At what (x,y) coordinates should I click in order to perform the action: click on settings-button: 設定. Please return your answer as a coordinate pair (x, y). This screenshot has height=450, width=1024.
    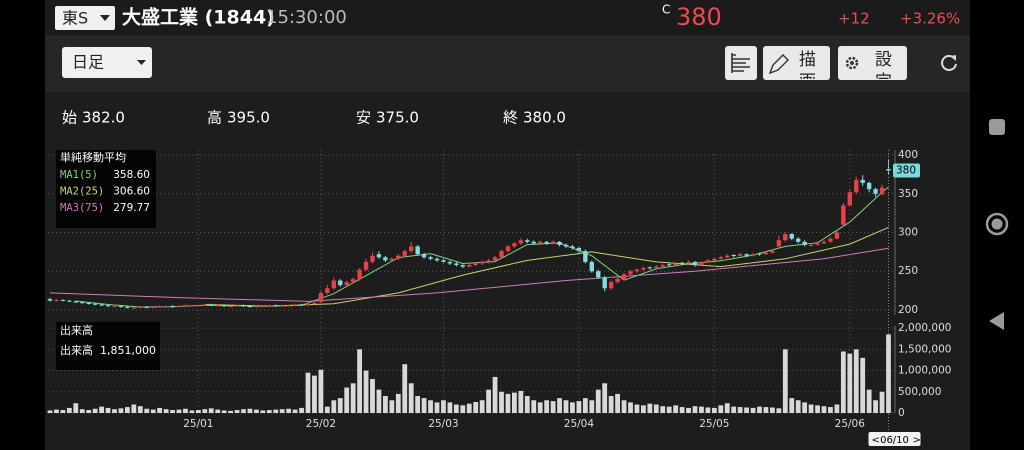
    Looking at the image, I should click on (872, 63).